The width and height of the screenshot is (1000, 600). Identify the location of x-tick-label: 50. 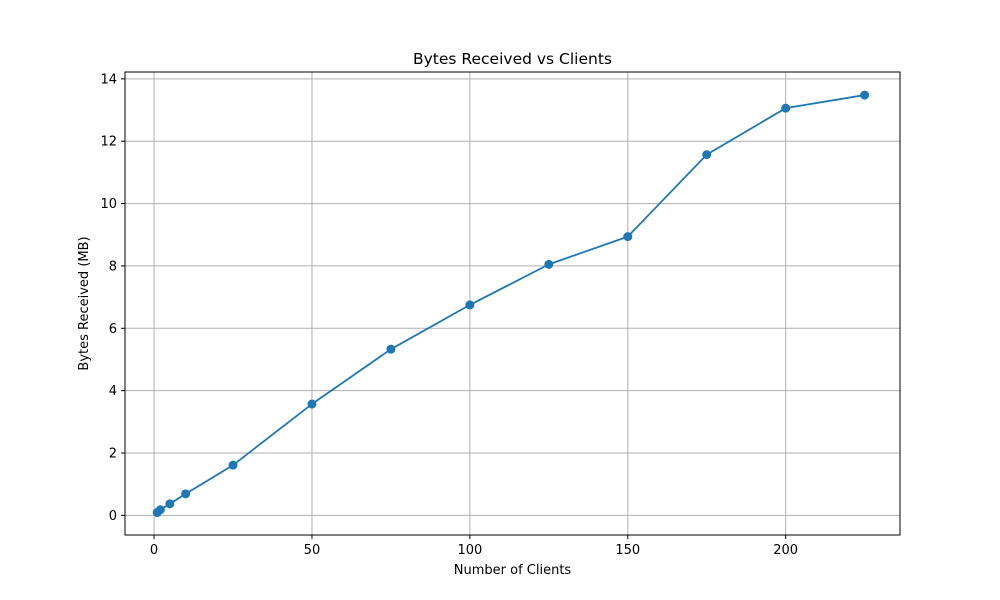
(312, 550).